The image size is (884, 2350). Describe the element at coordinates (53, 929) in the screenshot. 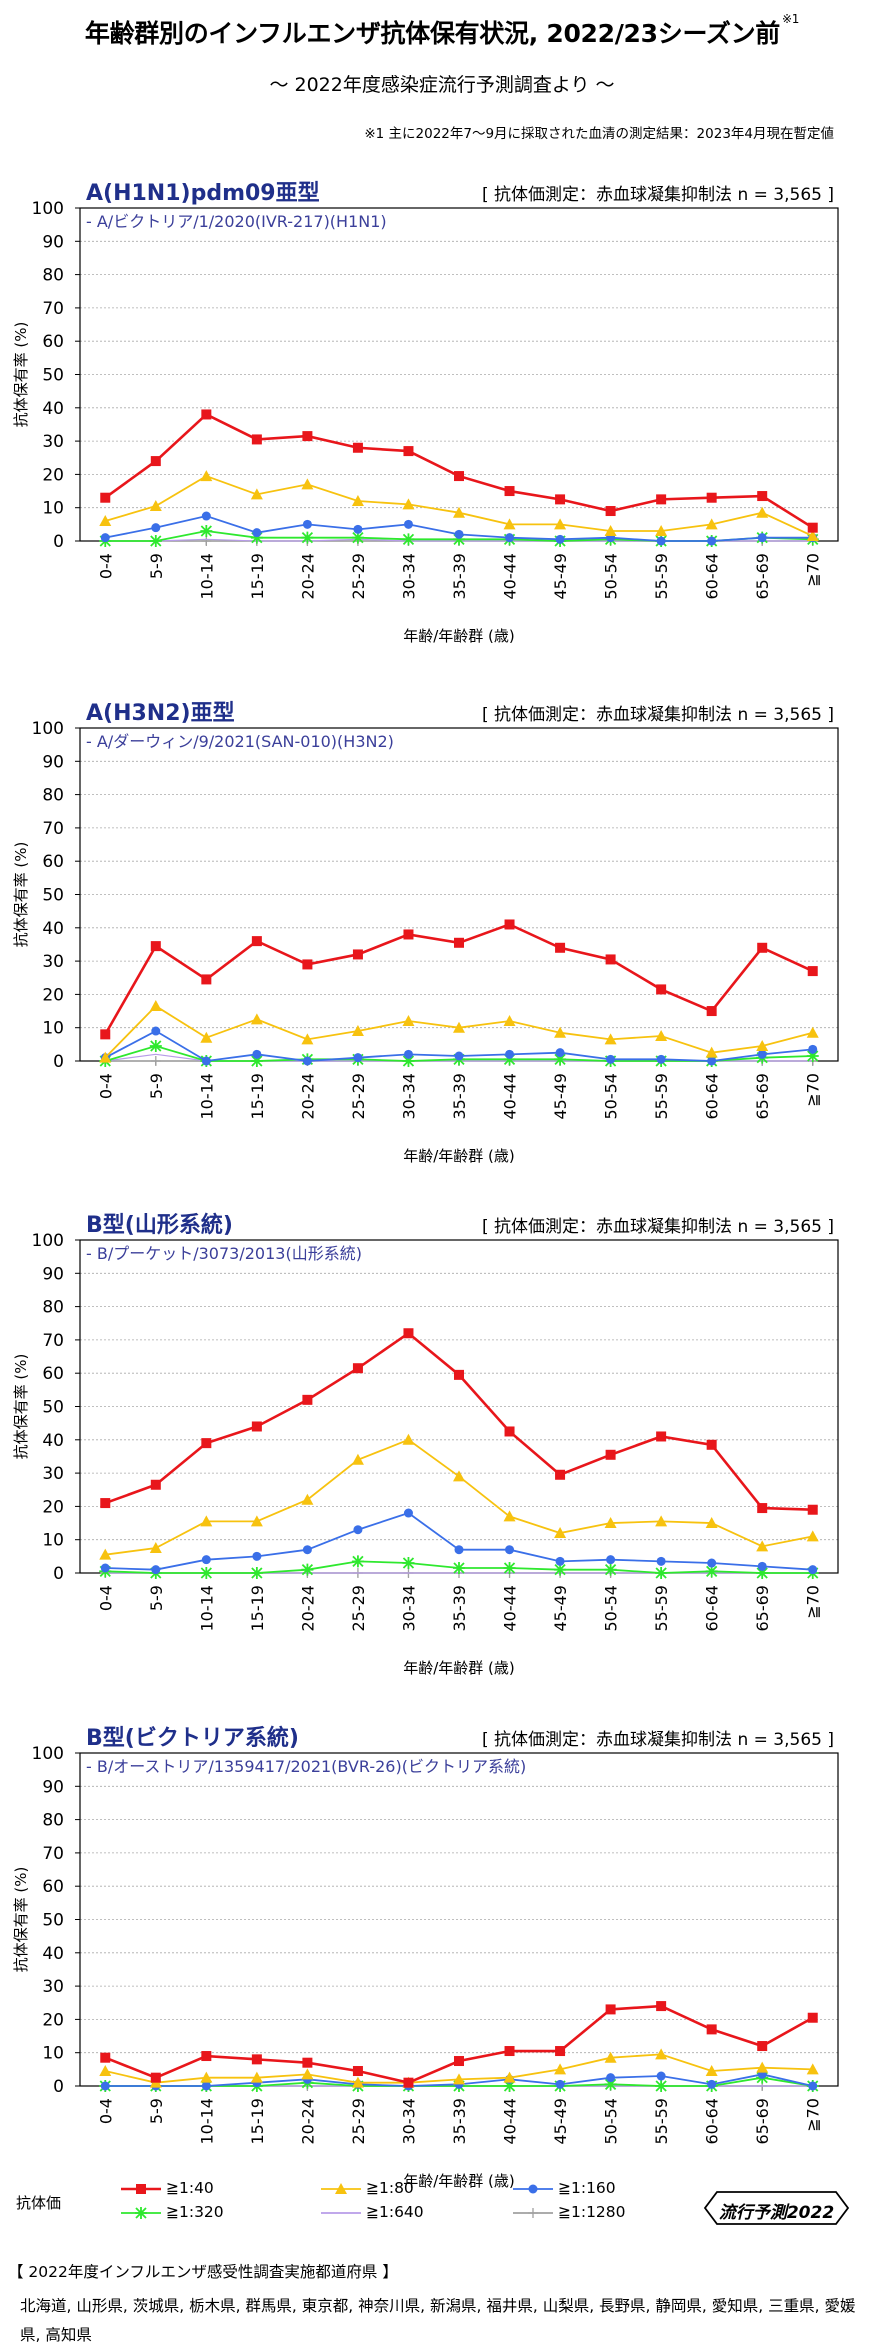

I see `y-tick-label: 40` at that location.